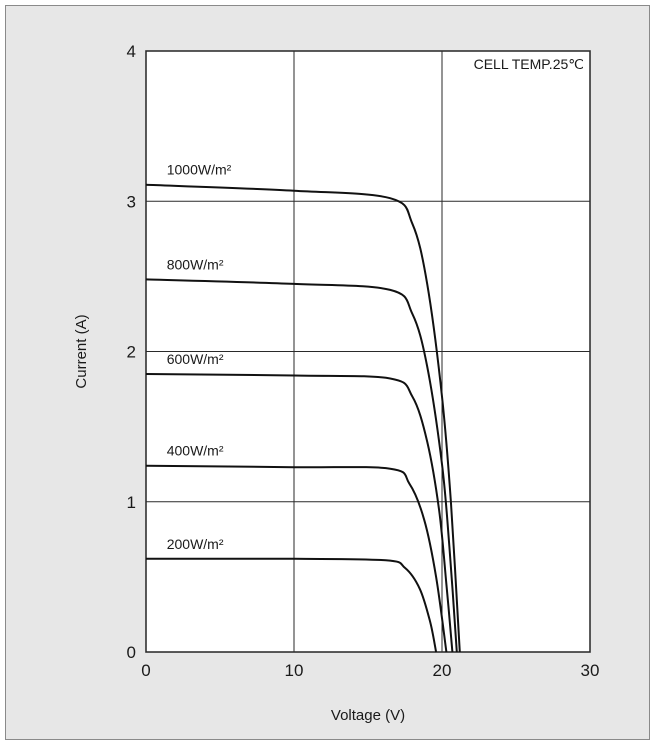  I want to click on y-tick-label: 2, so click(131, 352).